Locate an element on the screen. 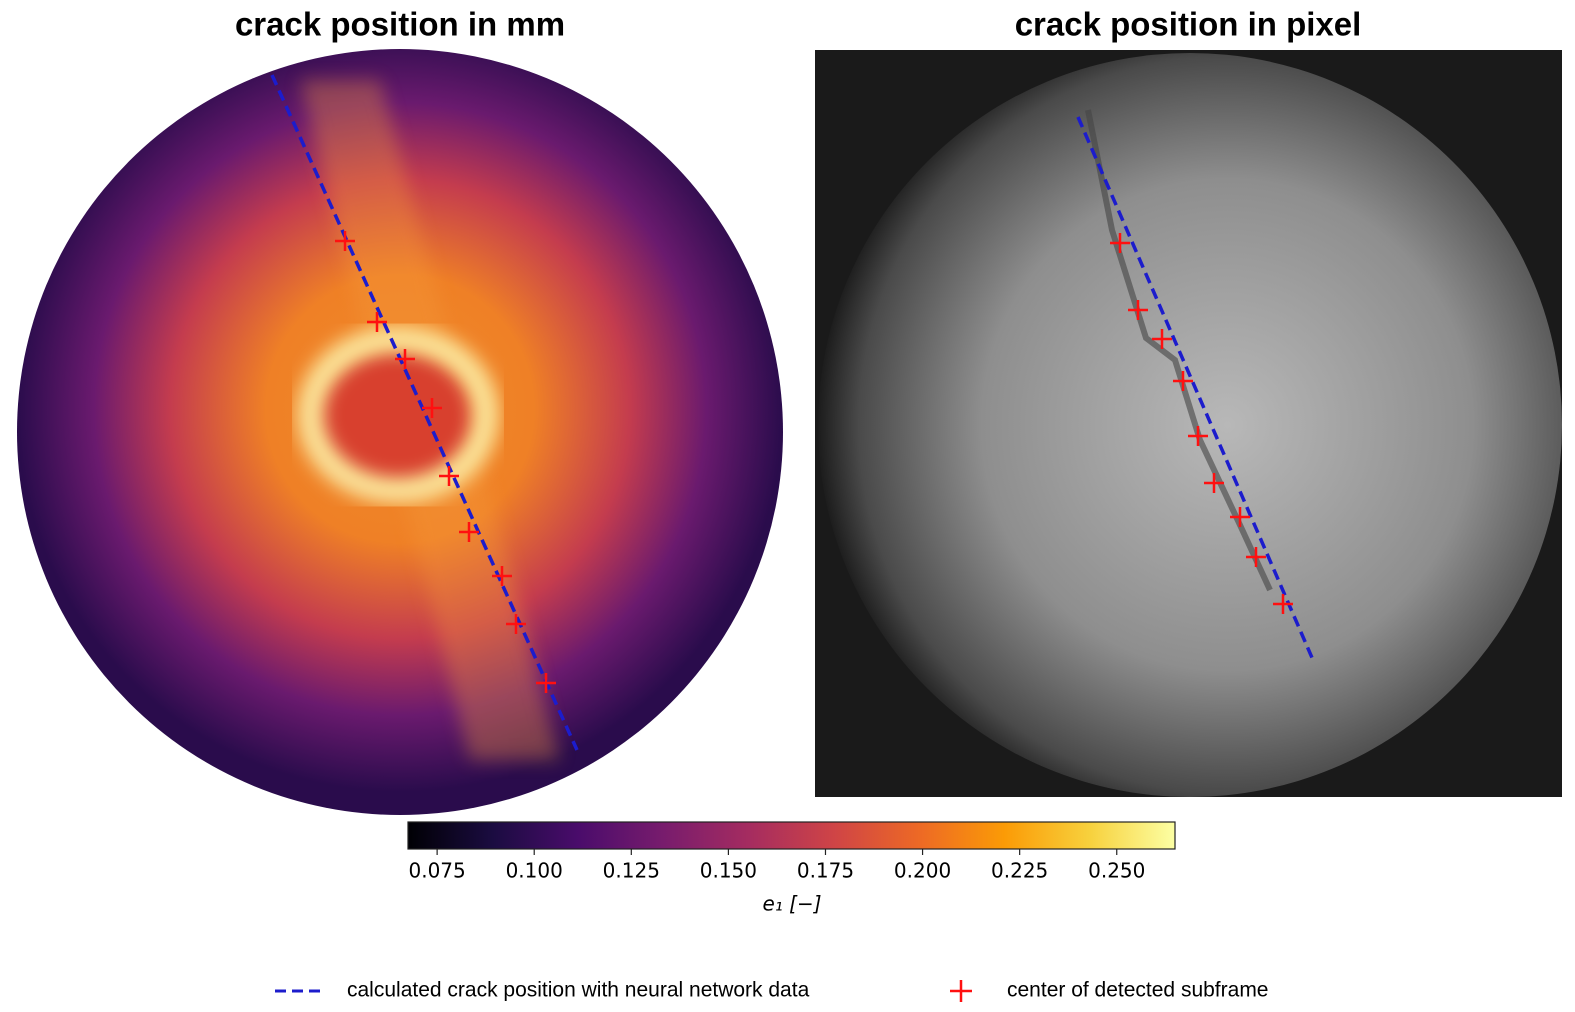  colorbar-tick-label: 0.150 is located at coordinates (728, 871).